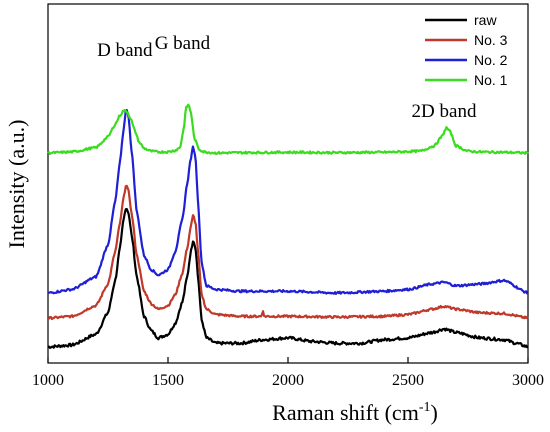 The image size is (550, 432). What do you see at coordinates (491, 40) in the screenshot?
I see `legend-label-no-3: No. 3` at bounding box center [491, 40].